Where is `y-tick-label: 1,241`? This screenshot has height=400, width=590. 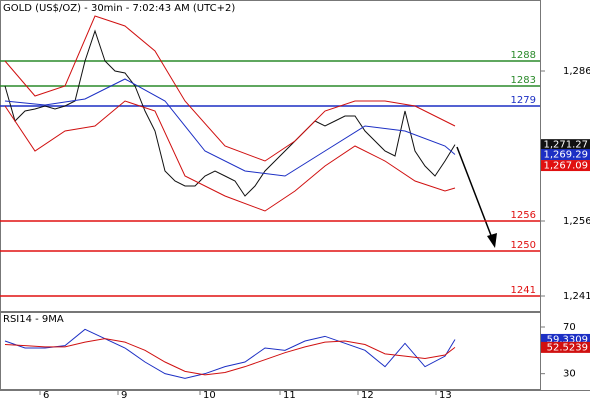
y-tick-label: 1,241 is located at coordinates (576, 296).